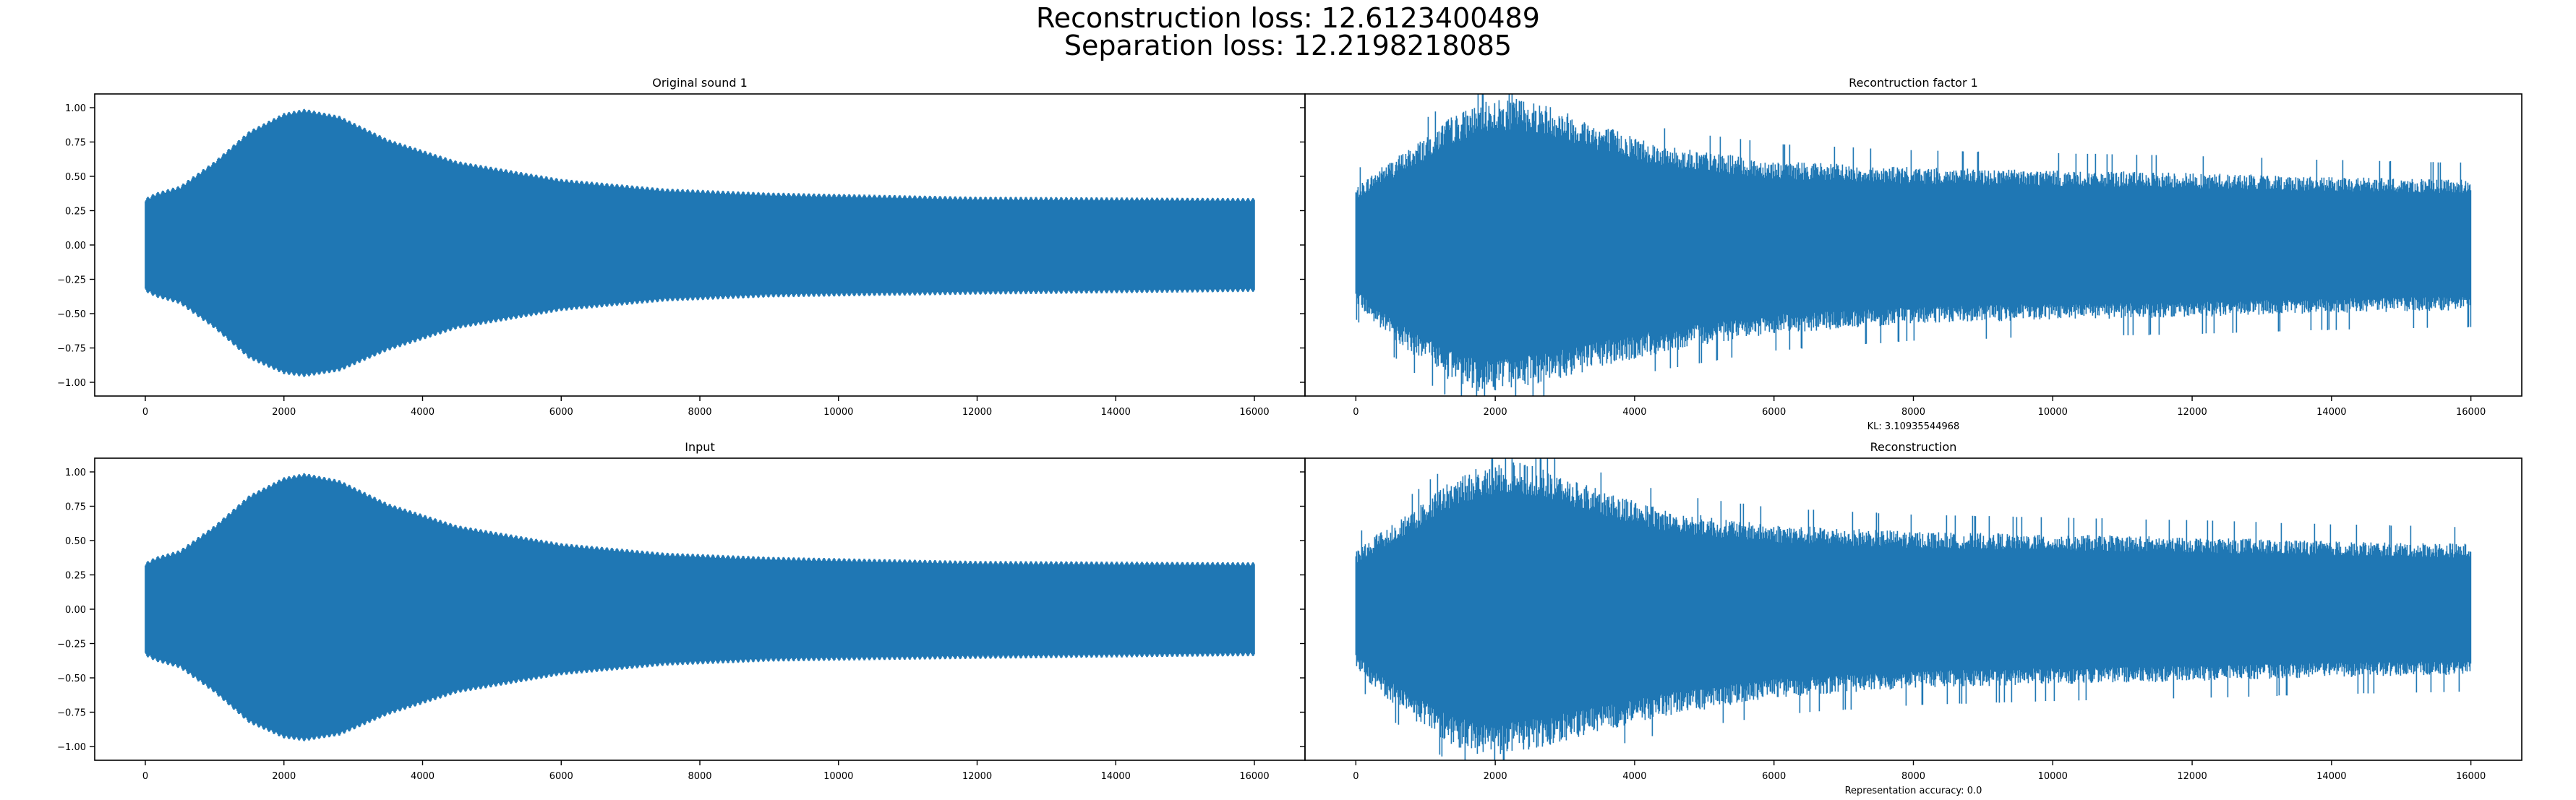 The height and width of the screenshot is (800, 2576). Describe the element at coordinates (1913, 427) in the screenshot. I see `subplot-footer-text: KL: 3.10935544968` at that location.